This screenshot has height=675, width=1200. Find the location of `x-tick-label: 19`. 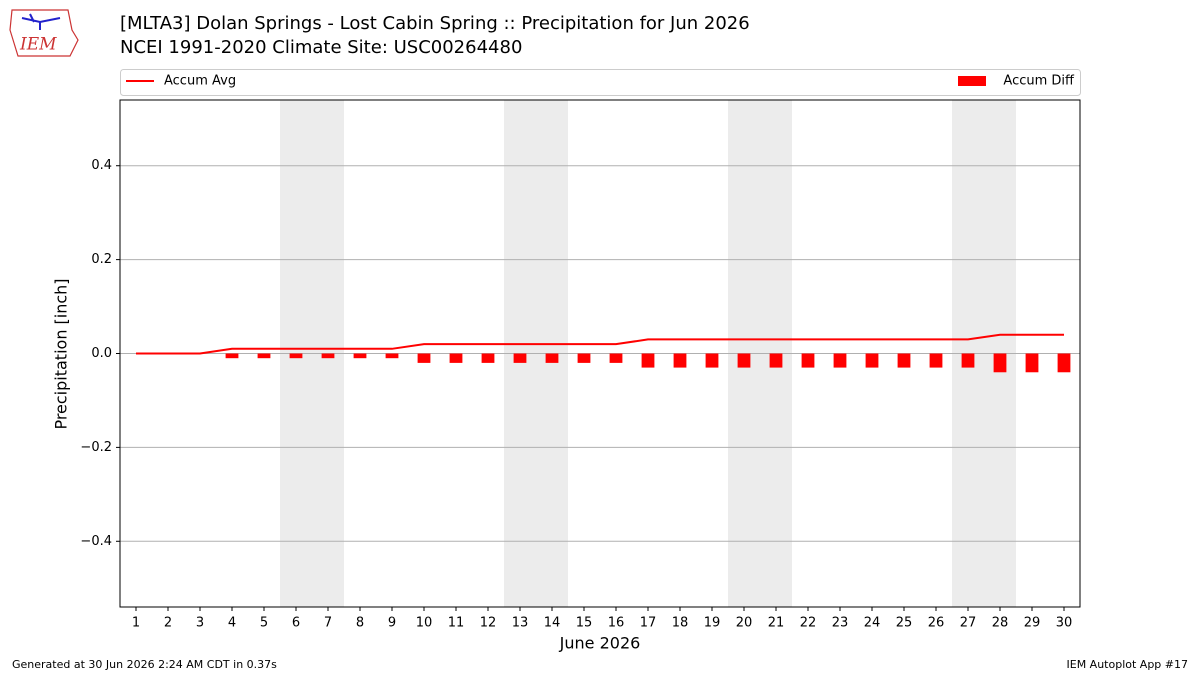

x-tick-label: 19 is located at coordinates (712, 623).